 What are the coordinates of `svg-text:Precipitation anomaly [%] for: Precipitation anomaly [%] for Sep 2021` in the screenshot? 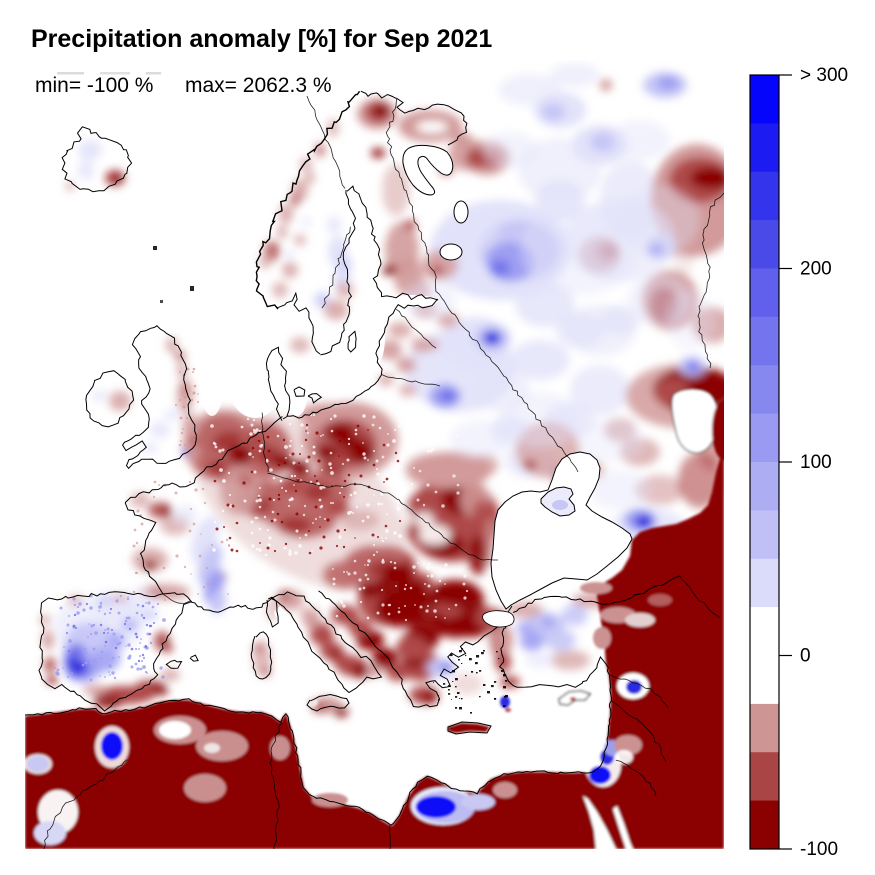 It's located at (261, 39).